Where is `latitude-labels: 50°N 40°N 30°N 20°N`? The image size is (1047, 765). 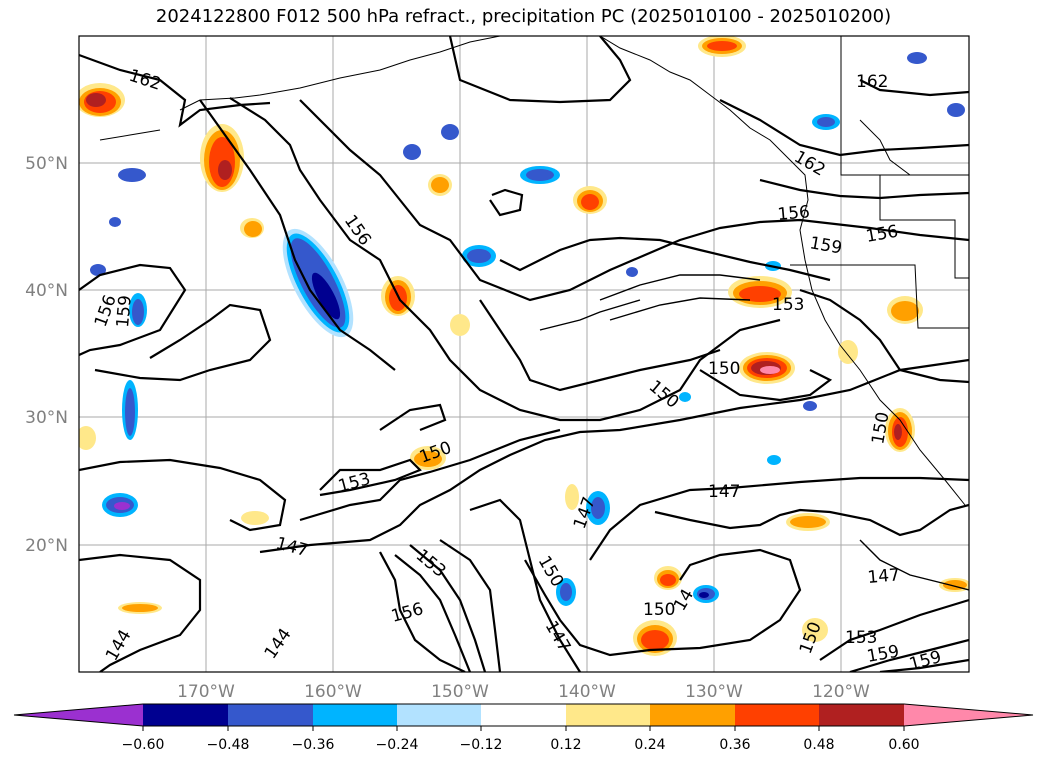
latitude-labels: 50°N 40°N 30°N 20°N is located at coordinates (46, 355).